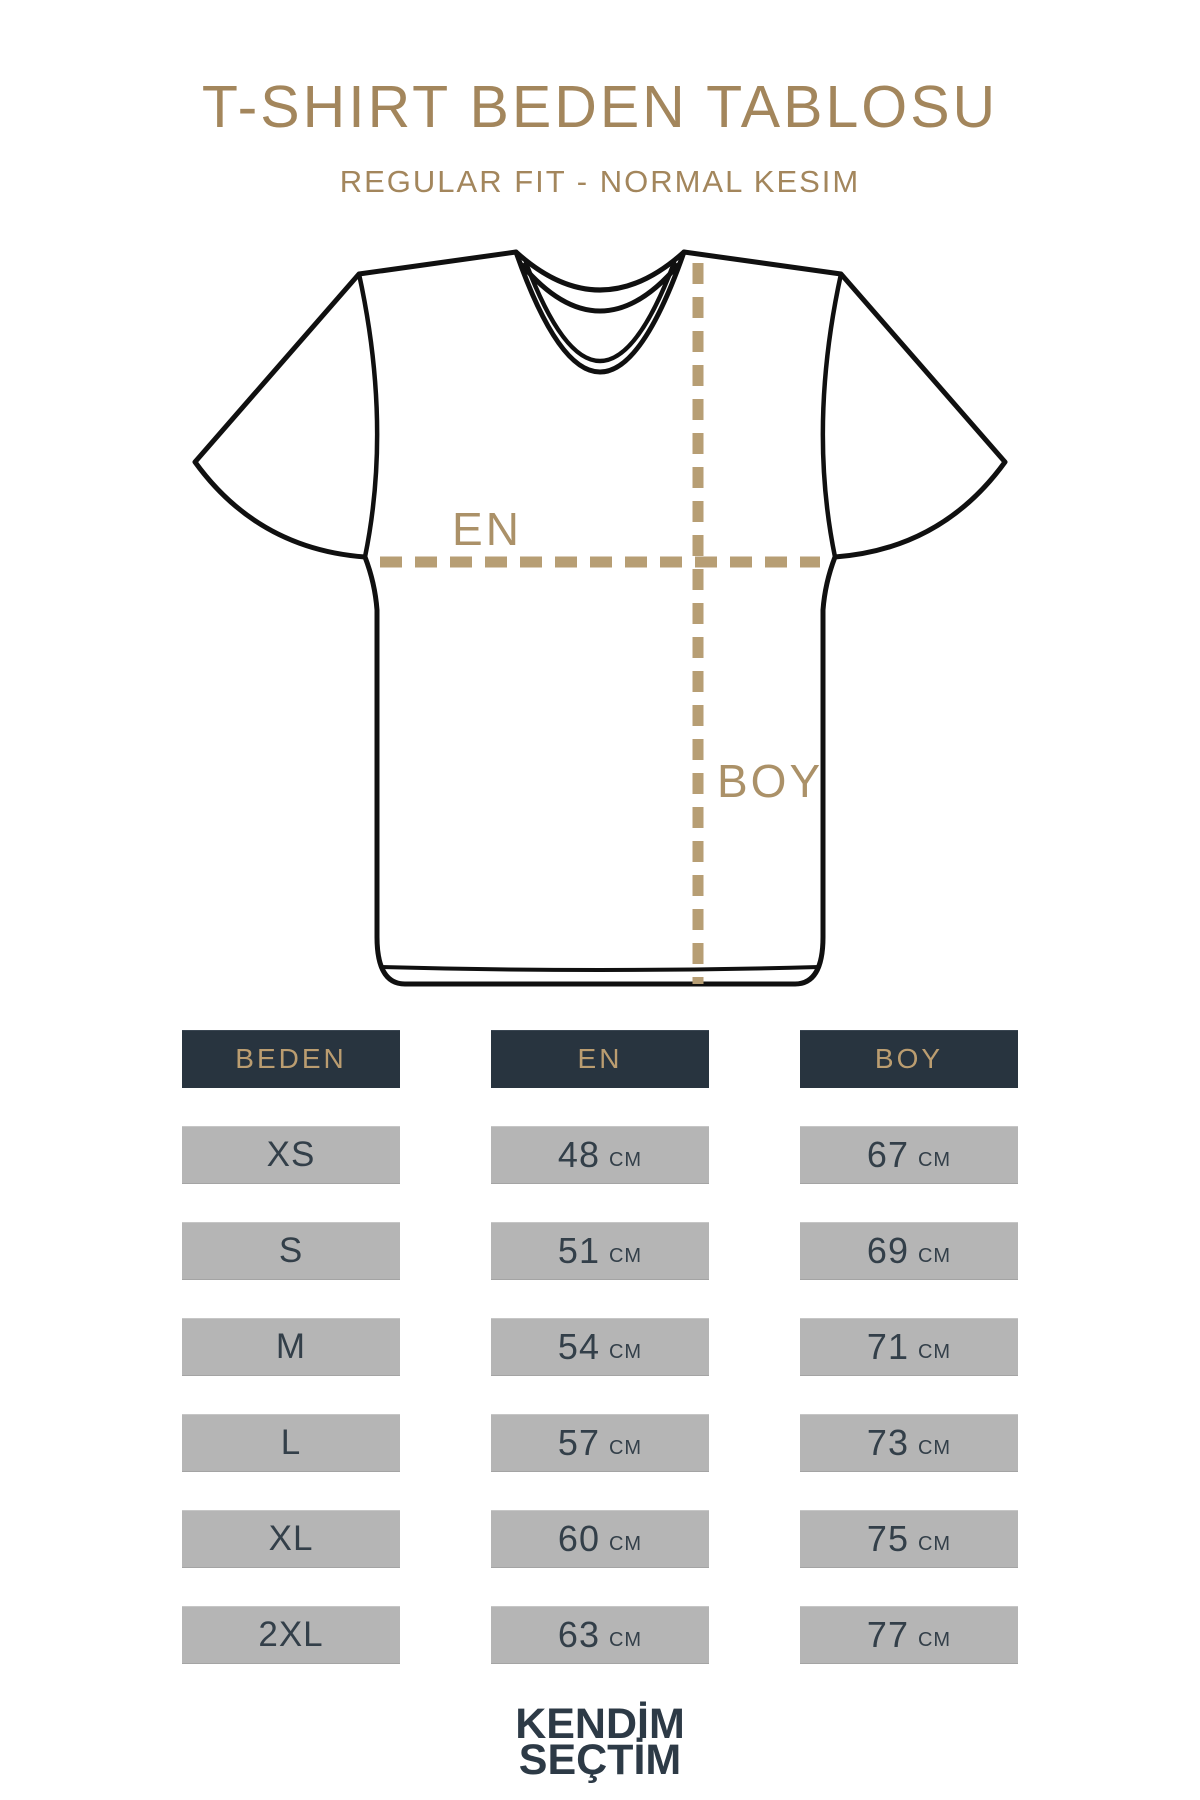 Image resolution: width=1200 pixels, height=1800 pixels. I want to click on width-cell: 63 CM, so click(600, 1635).